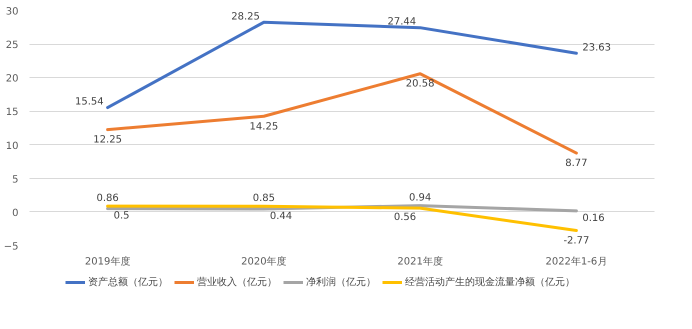 The width and height of the screenshot is (692, 329). I want to click on data-label: 27.44, so click(401, 22).